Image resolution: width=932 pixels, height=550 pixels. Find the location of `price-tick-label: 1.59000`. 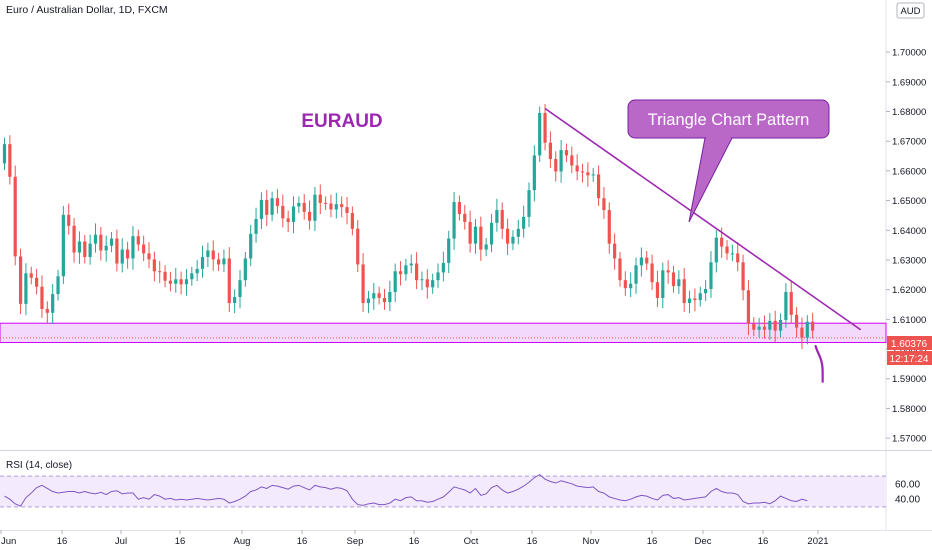

price-tick-label: 1.59000 is located at coordinates (909, 379).